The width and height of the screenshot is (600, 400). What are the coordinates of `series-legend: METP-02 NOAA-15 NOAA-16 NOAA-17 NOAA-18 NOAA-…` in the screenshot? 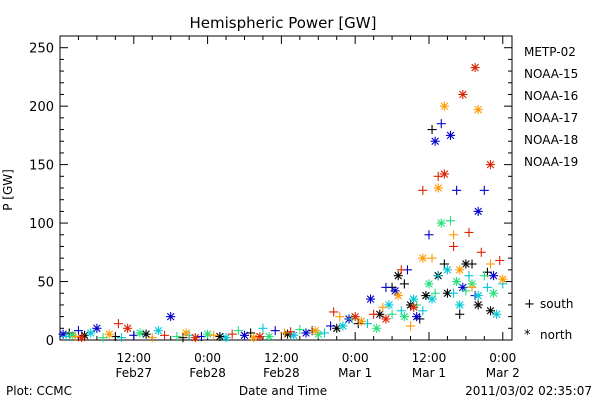 It's located at (551, 107).